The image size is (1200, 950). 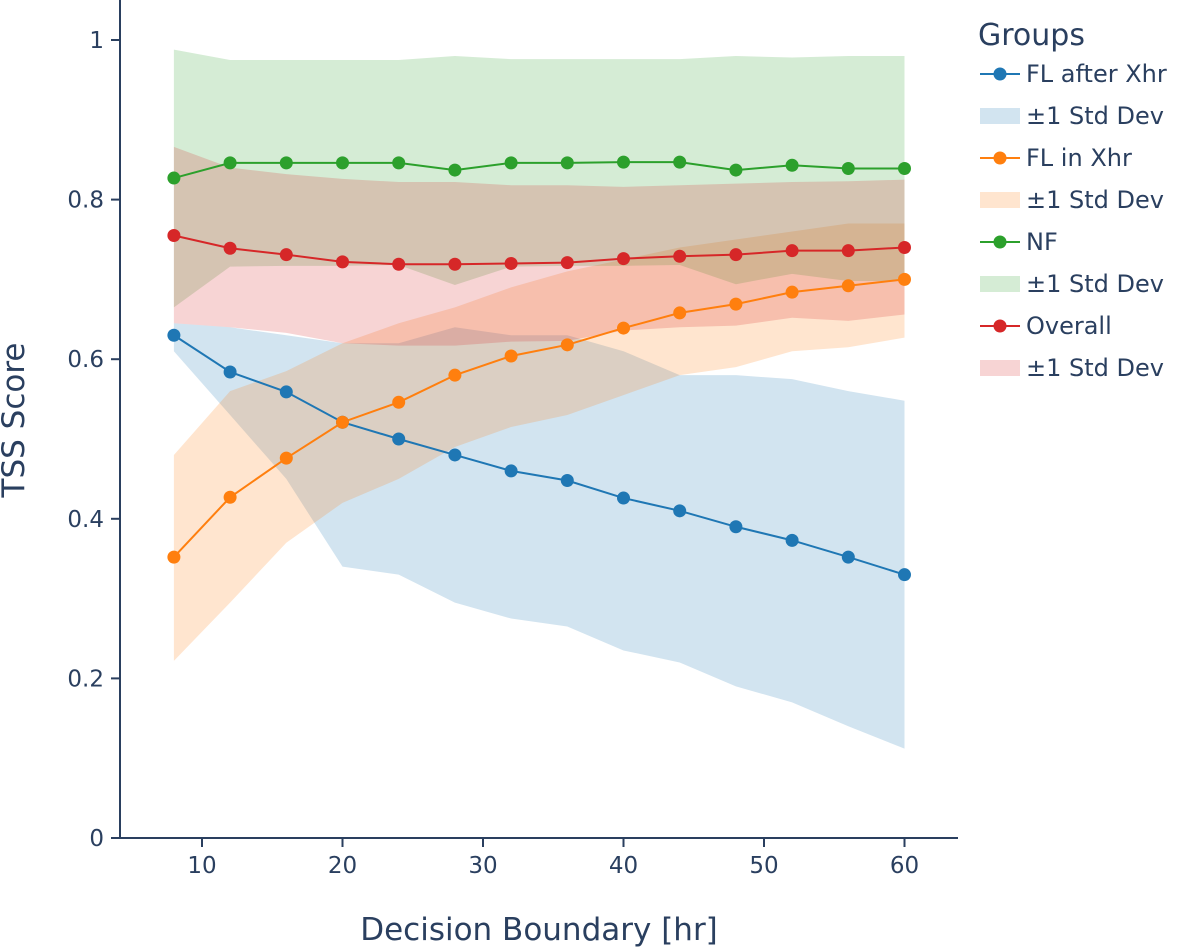 What do you see at coordinates (85, 360) in the screenshot?
I see `y-tick-label: 0.6` at bounding box center [85, 360].